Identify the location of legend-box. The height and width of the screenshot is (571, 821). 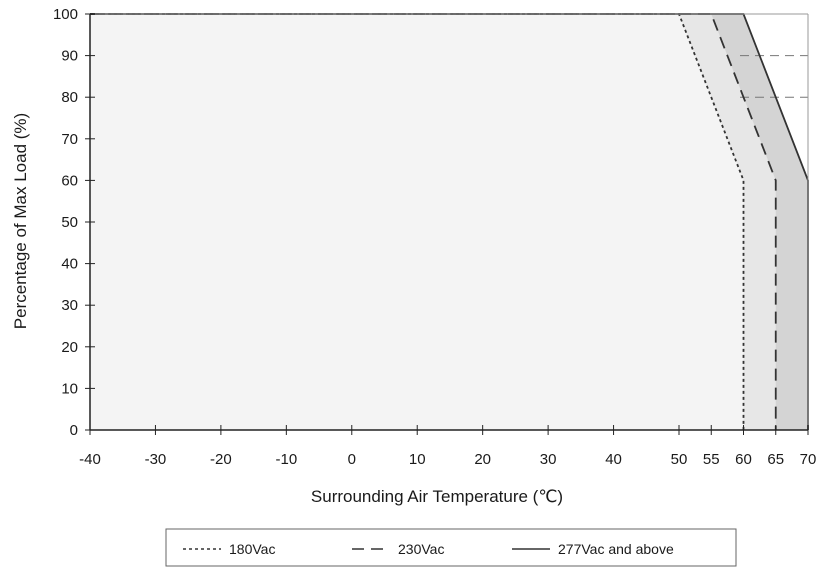
(451, 547).